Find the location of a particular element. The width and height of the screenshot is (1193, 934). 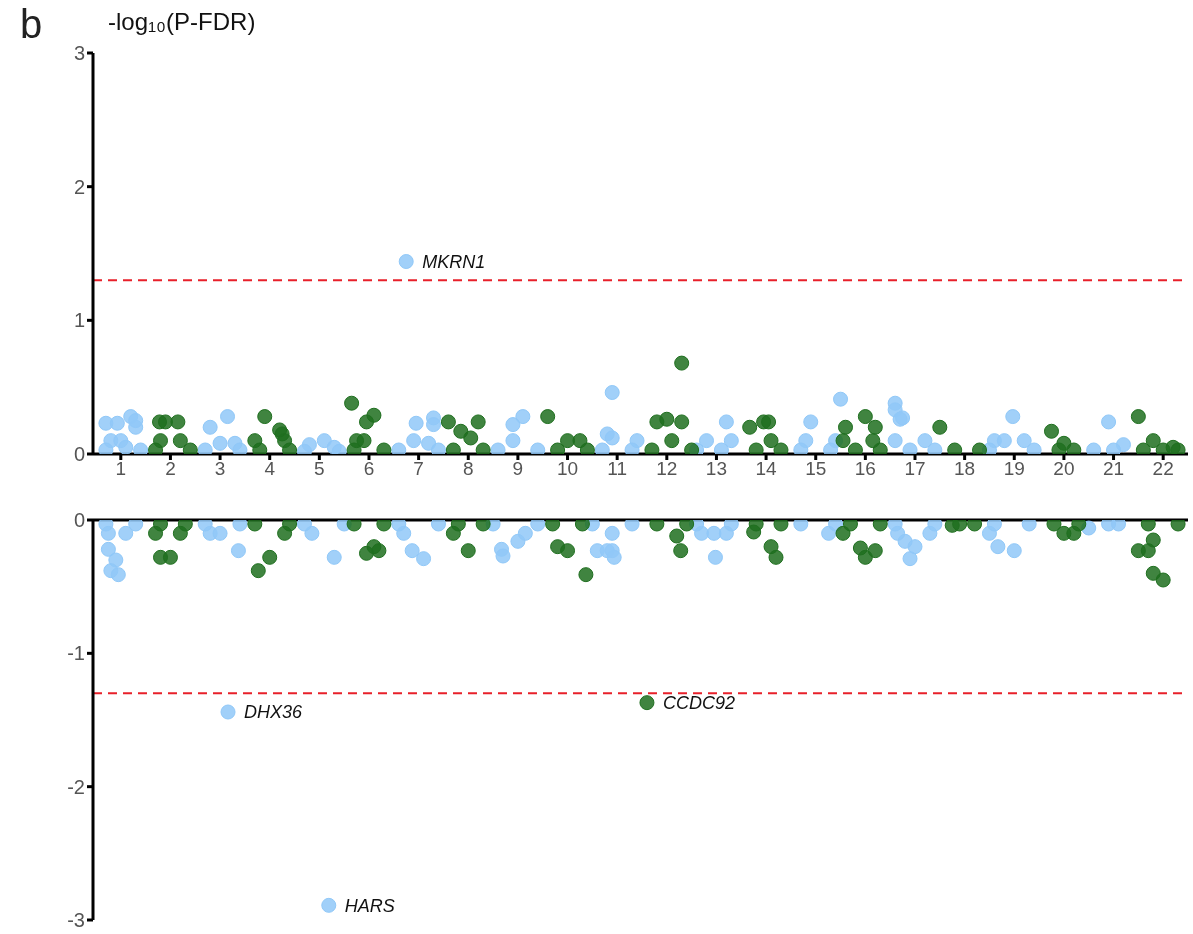

x-tick-label: 21 is located at coordinates (1113, 469).